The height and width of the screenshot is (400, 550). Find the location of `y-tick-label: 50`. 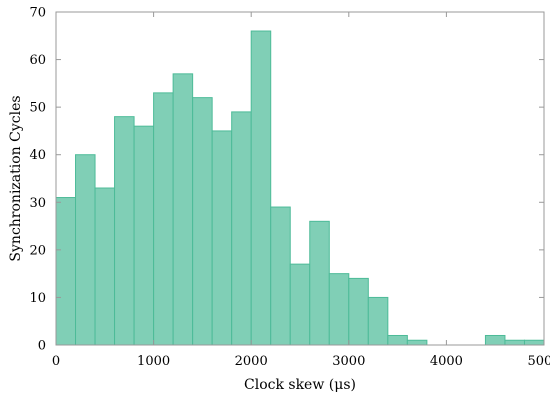

y-tick-label: 50 is located at coordinates (37, 108).